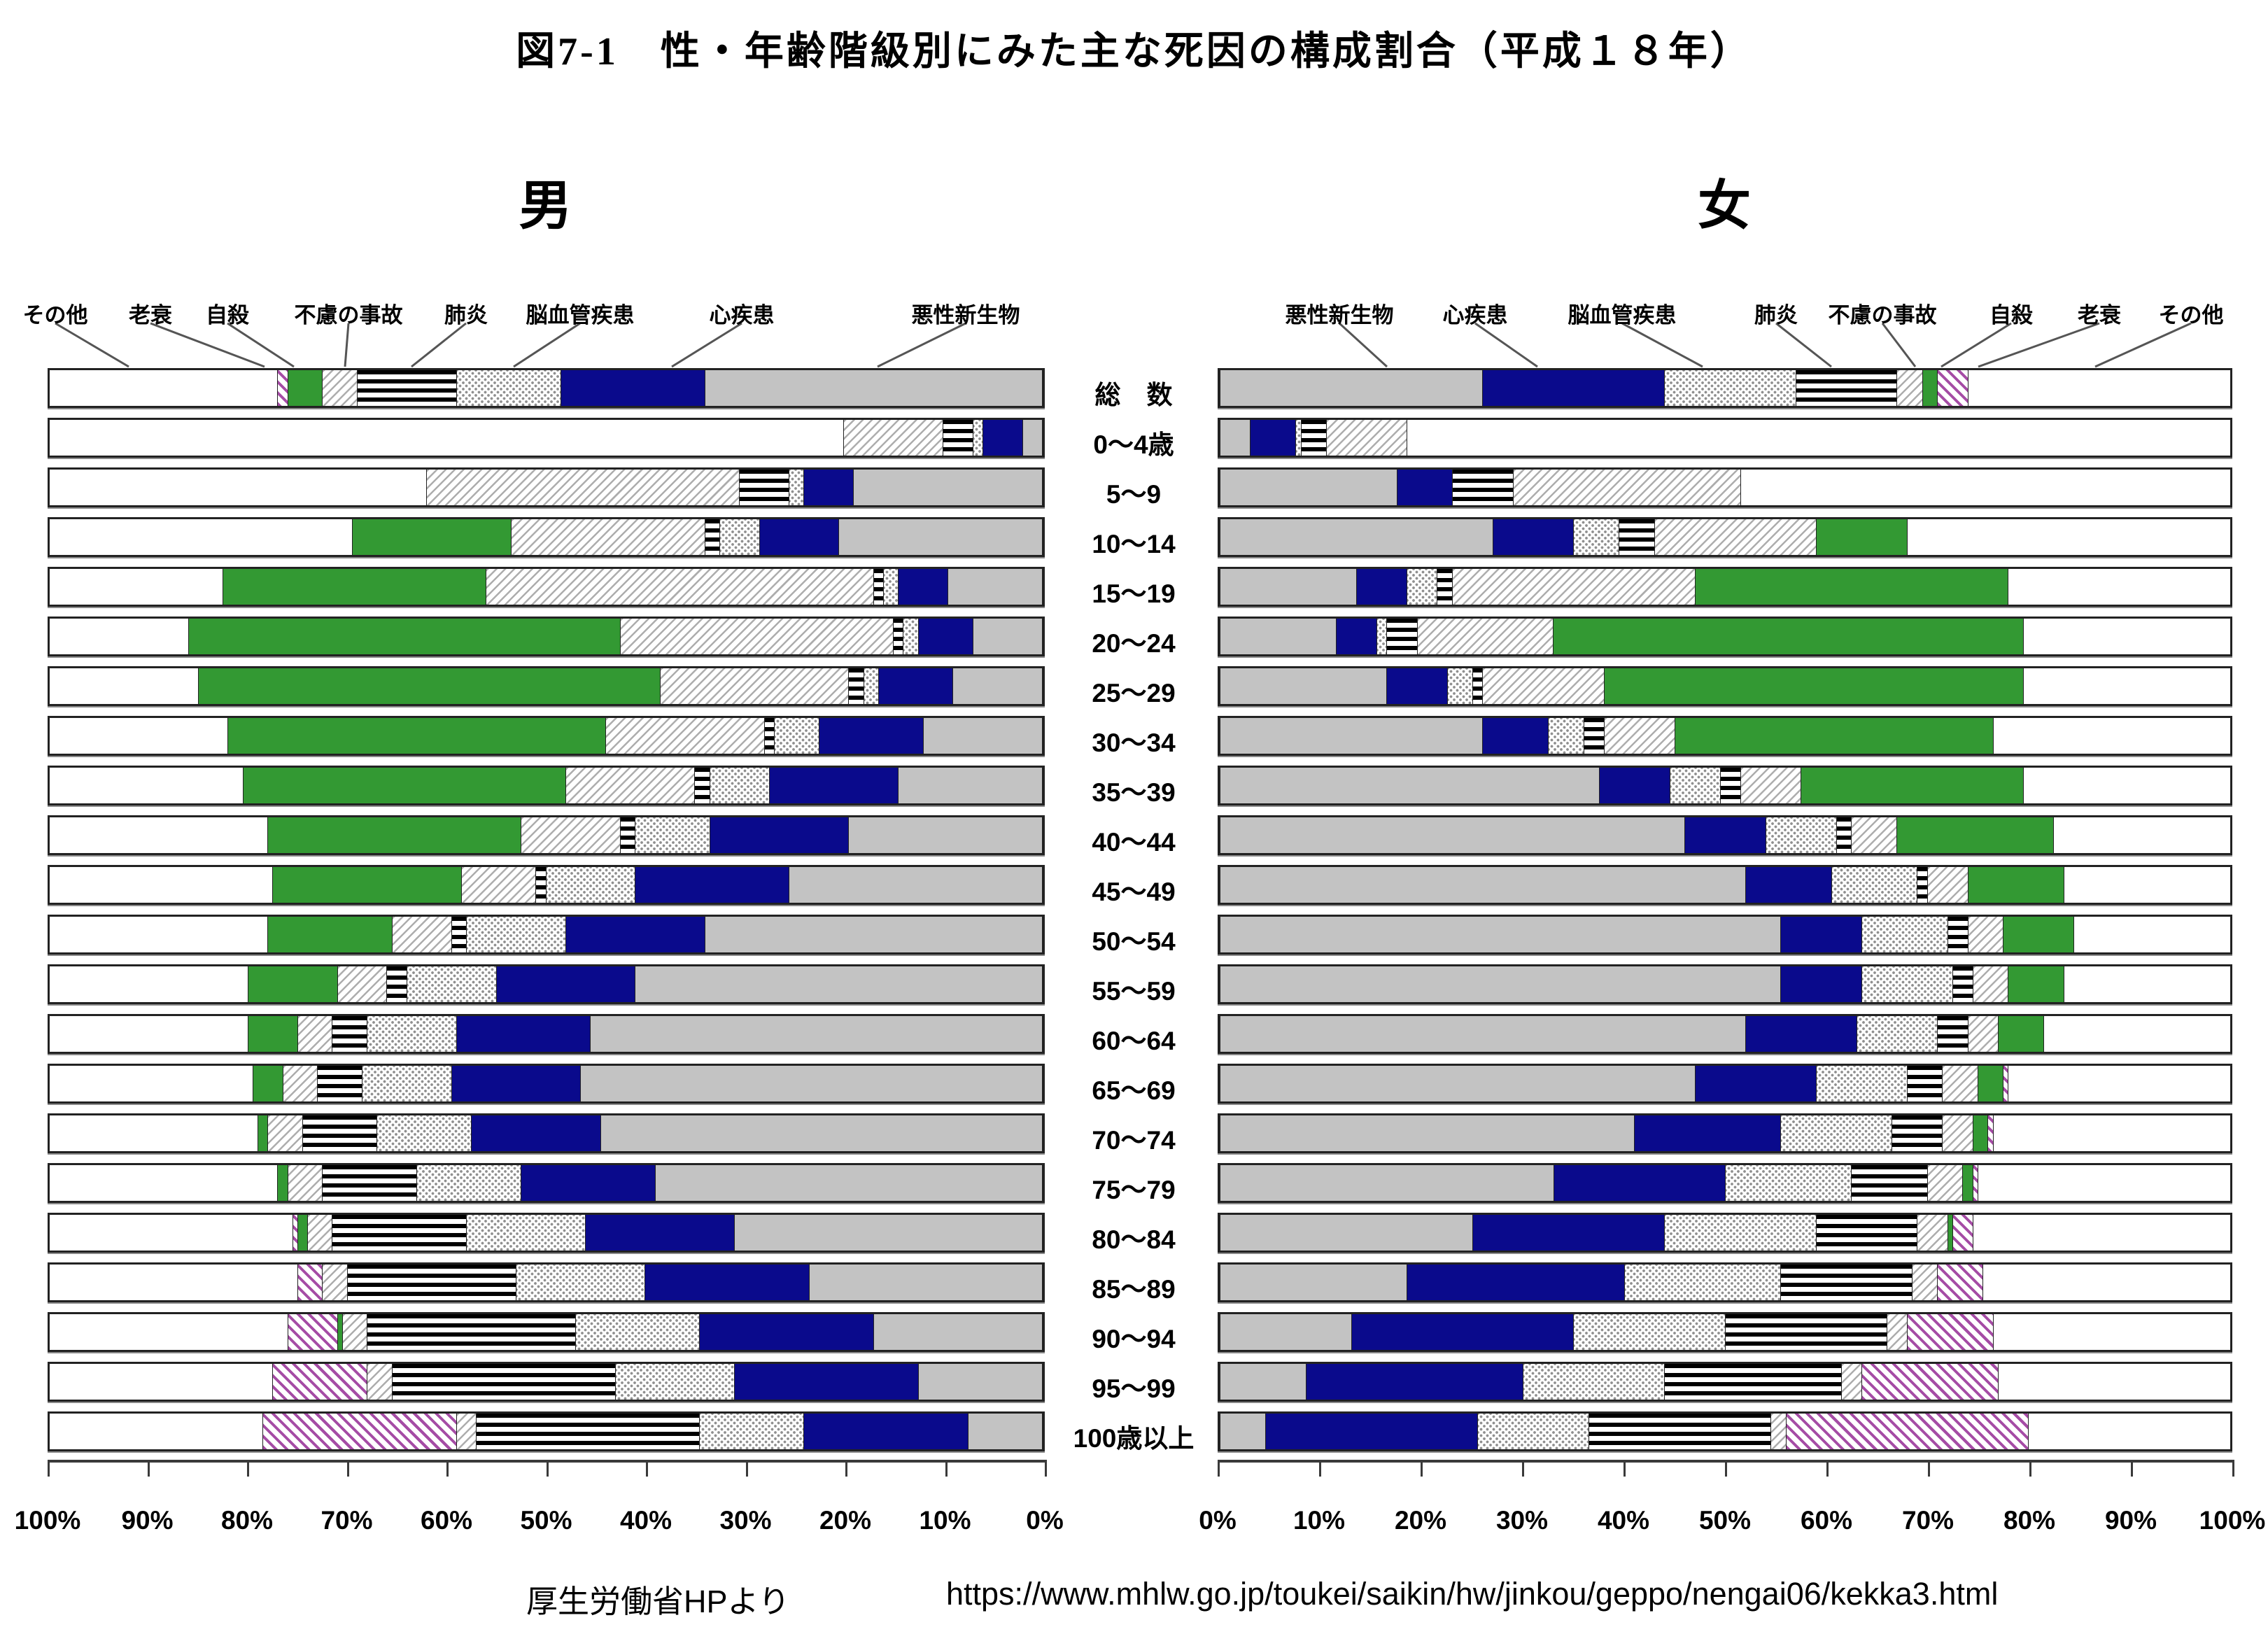 The height and width of the screenshot is (1641, 2268). What do you see at coordinates (1134, 1190) in the screenshot?
I see `age-label-16: 75～79` at bounding box center [1134, 1190].